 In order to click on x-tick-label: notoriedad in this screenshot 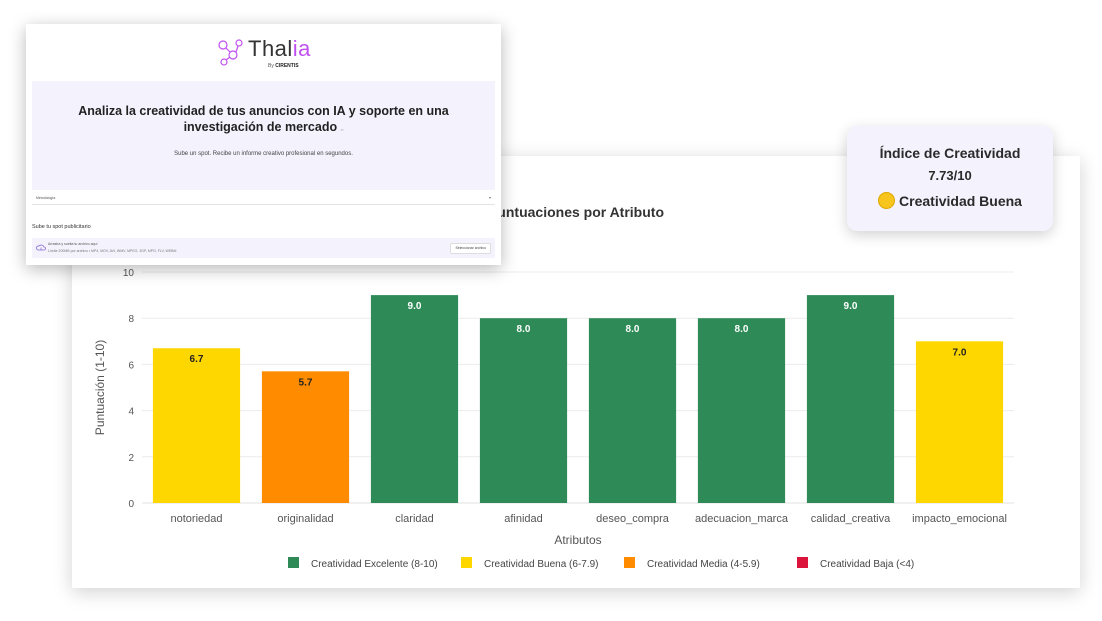, I will do `click(197, 519)`.